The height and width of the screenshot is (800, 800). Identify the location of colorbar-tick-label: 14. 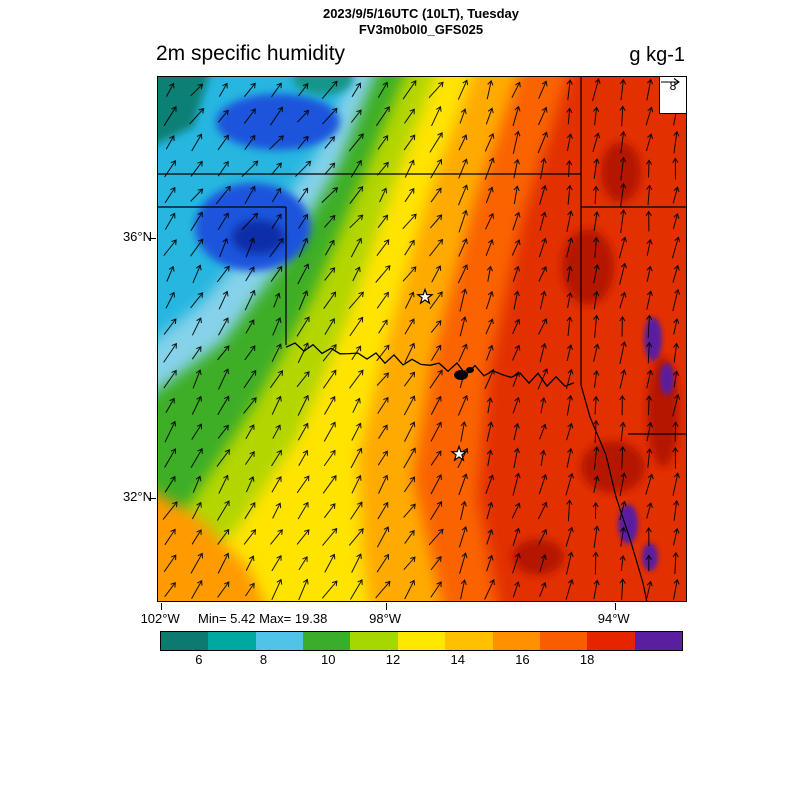
(457, 659).